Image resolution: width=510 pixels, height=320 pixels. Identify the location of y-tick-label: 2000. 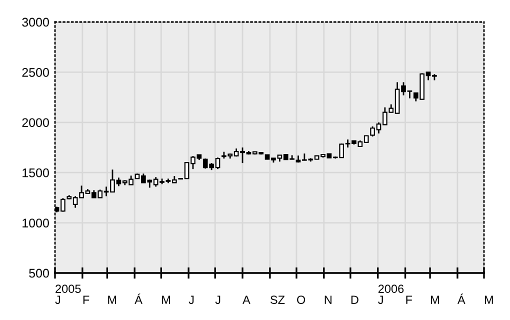
(35, 123).